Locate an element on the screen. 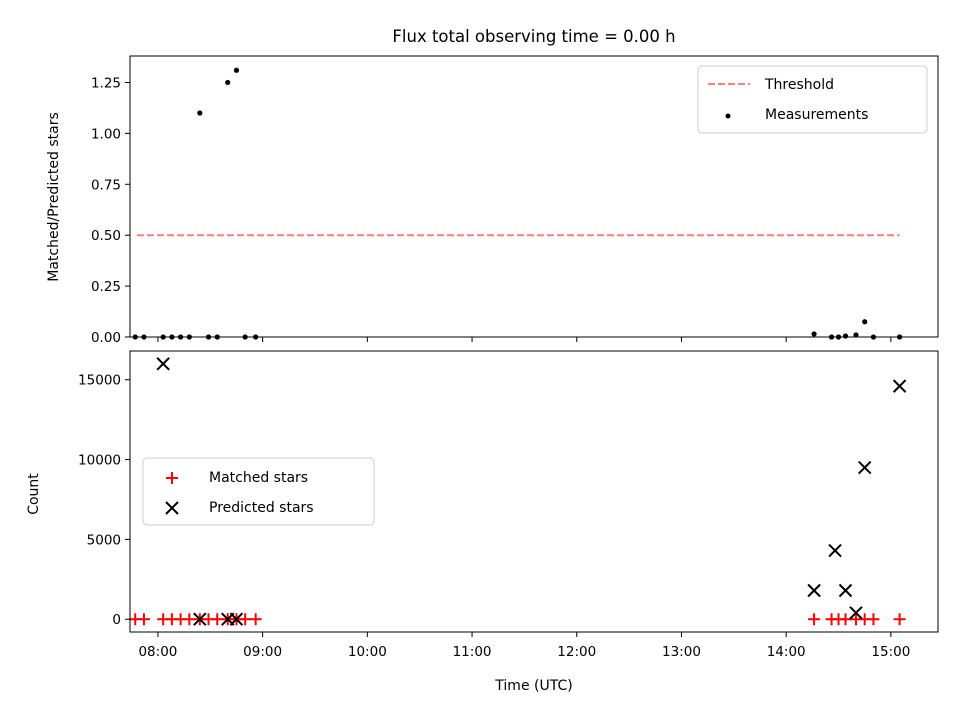 Image resolution: width=960 pixels, height=720 pixels. top-legend: Threshold Measurements is located at coordinates (812, 99).